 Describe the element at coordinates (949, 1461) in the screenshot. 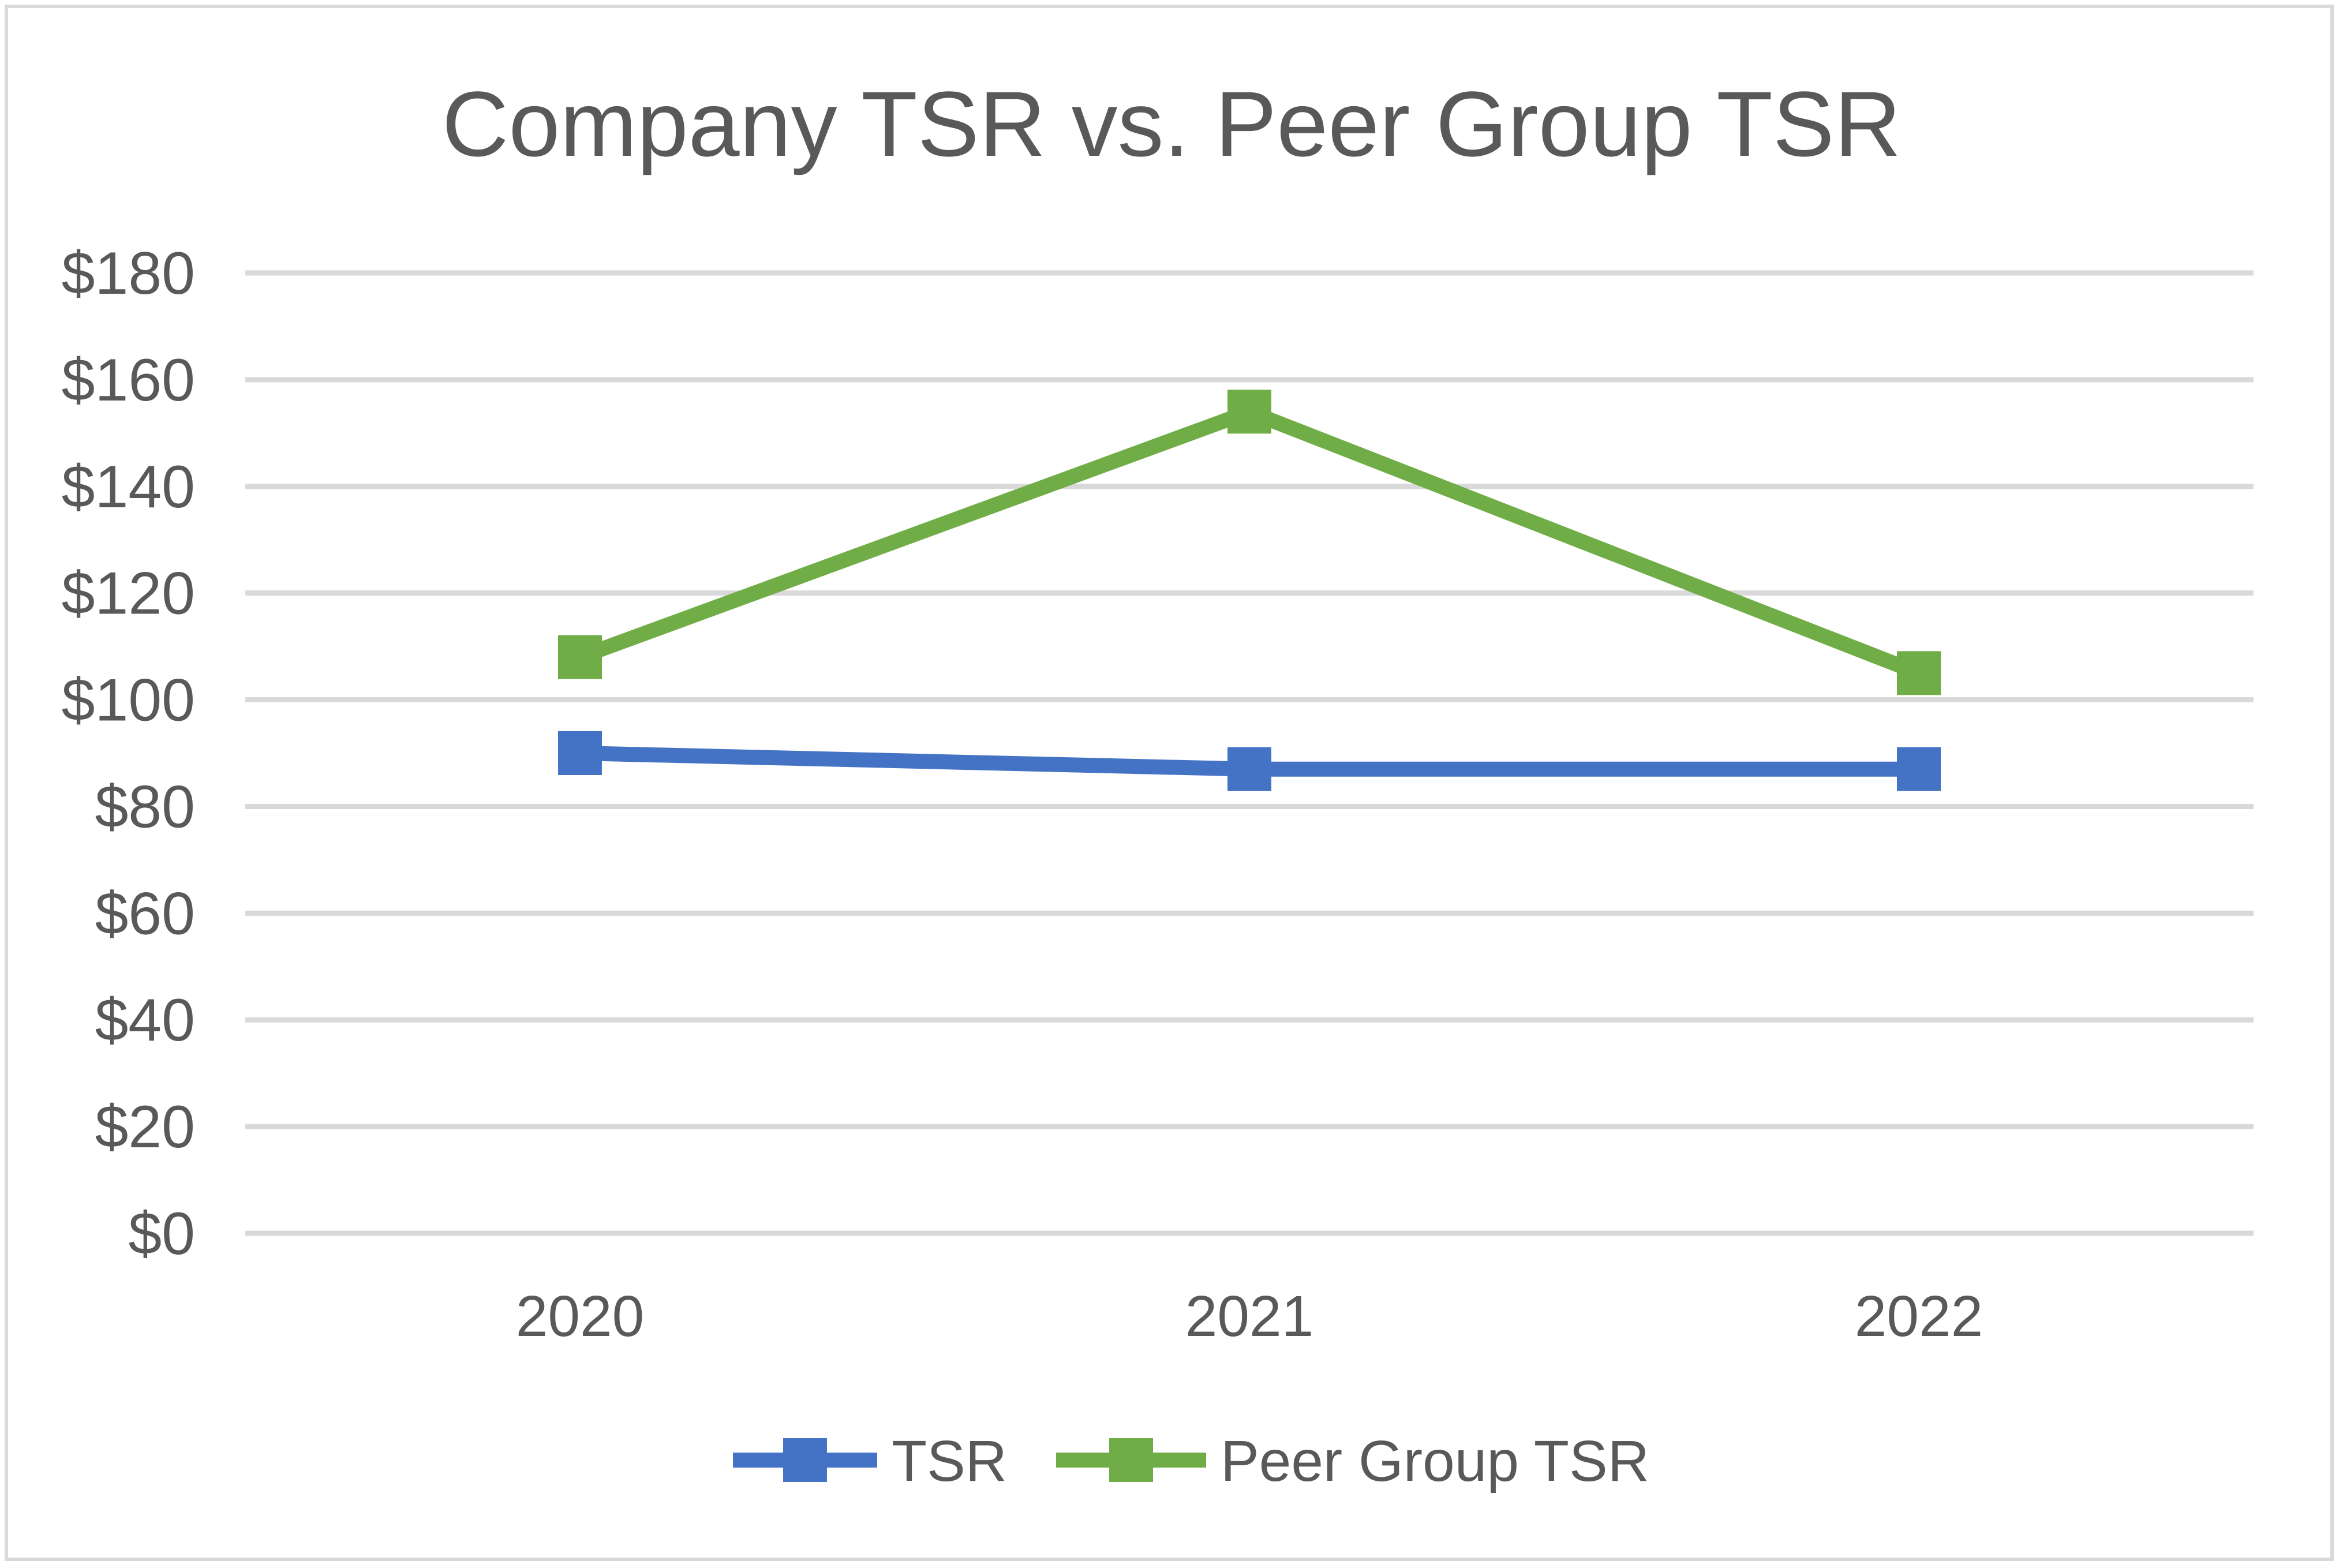

I see `legend-label-0: TSR` at that location.